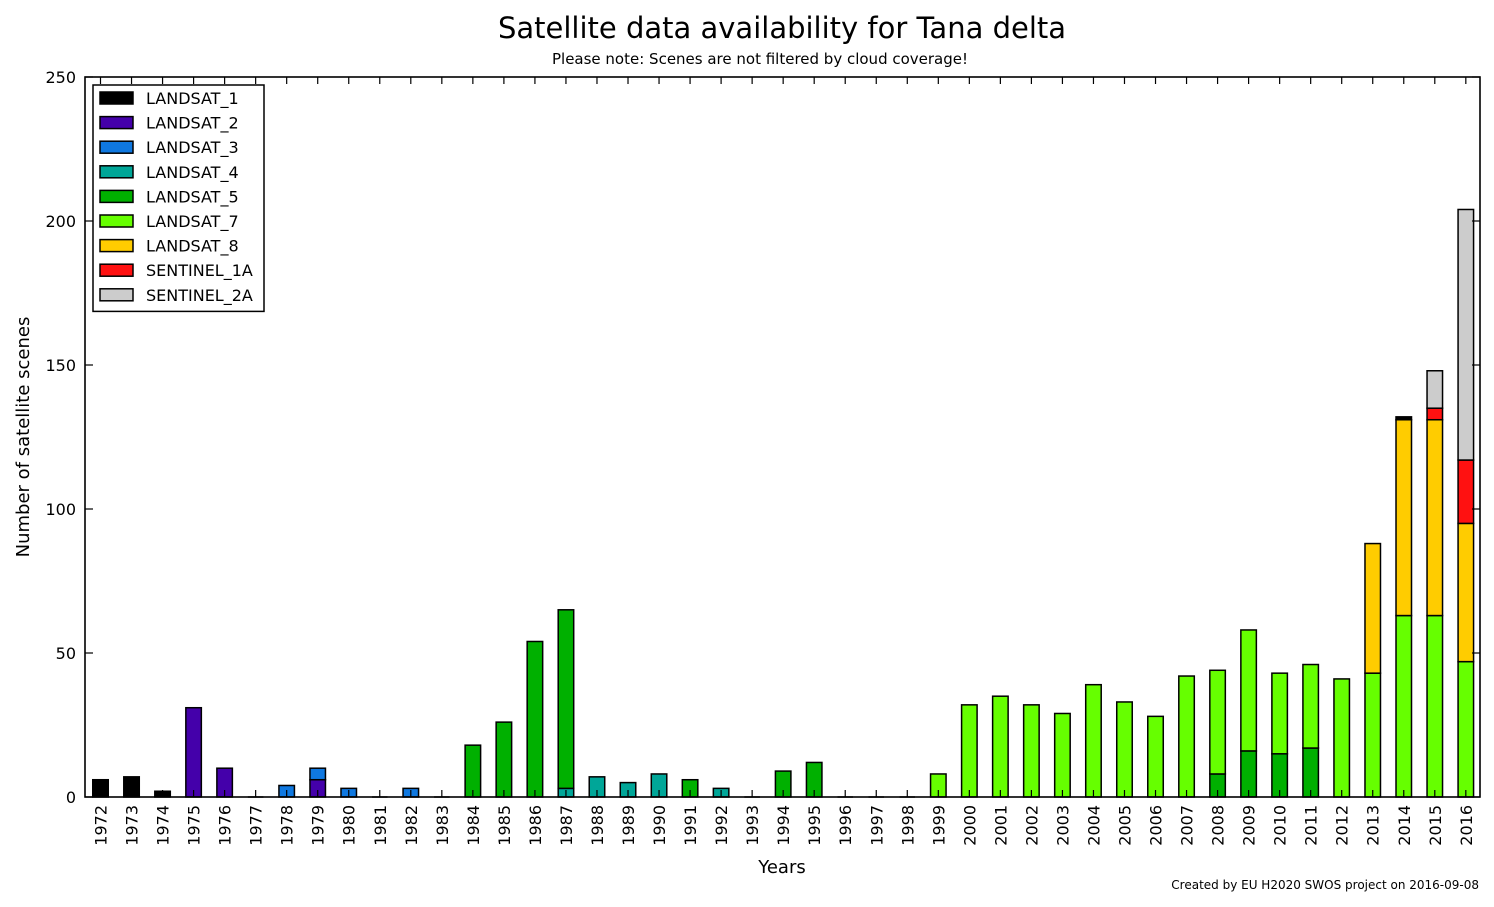 This screenshot has width=1494, height=907. Describe the element at coordinates (256, 825) in the screenshot. I see `x-tick-label: 1977` at that location.